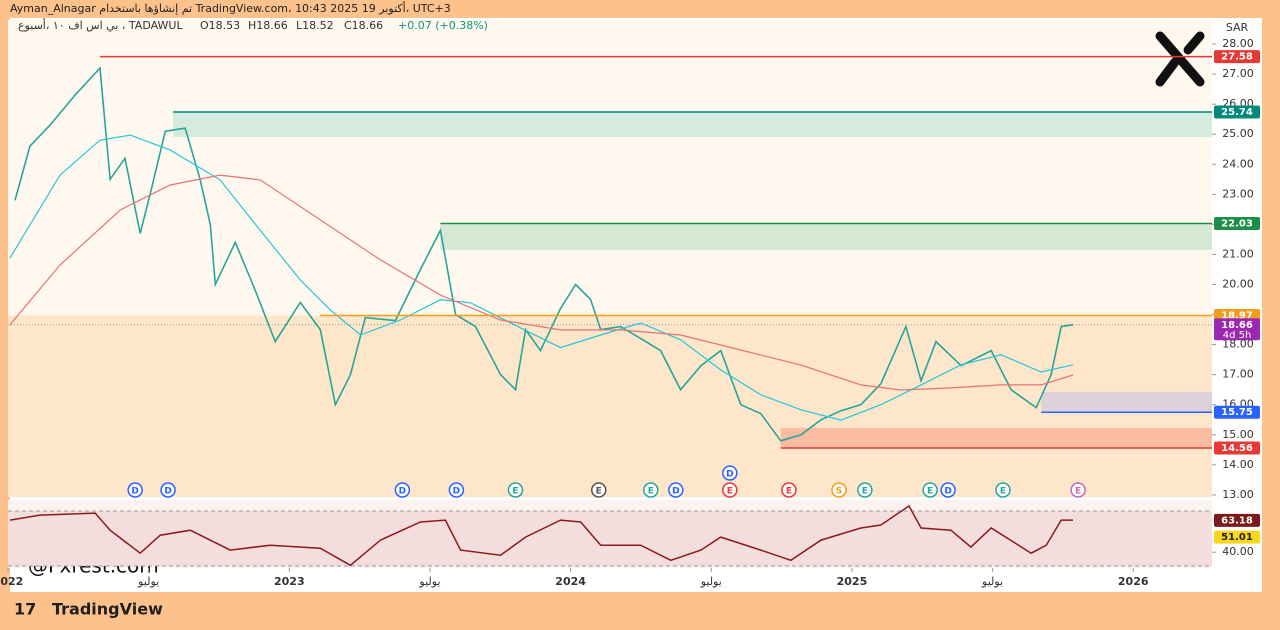  I want to click on x-tick-label: 2026, so click(1133, 581).